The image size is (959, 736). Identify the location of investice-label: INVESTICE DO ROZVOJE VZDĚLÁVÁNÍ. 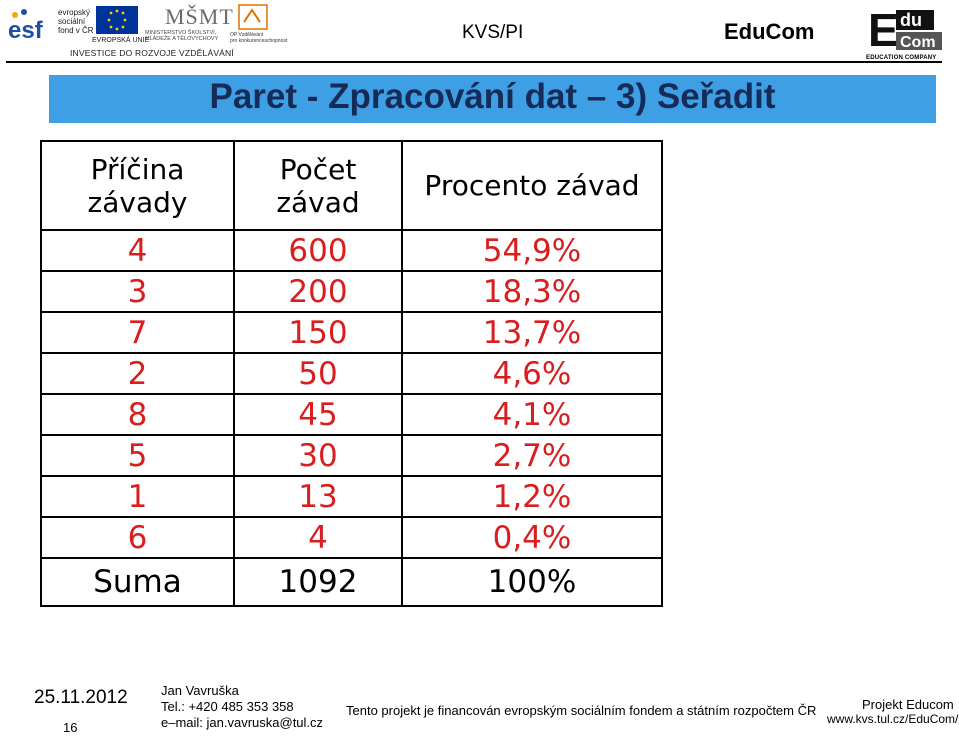
(152, 53).